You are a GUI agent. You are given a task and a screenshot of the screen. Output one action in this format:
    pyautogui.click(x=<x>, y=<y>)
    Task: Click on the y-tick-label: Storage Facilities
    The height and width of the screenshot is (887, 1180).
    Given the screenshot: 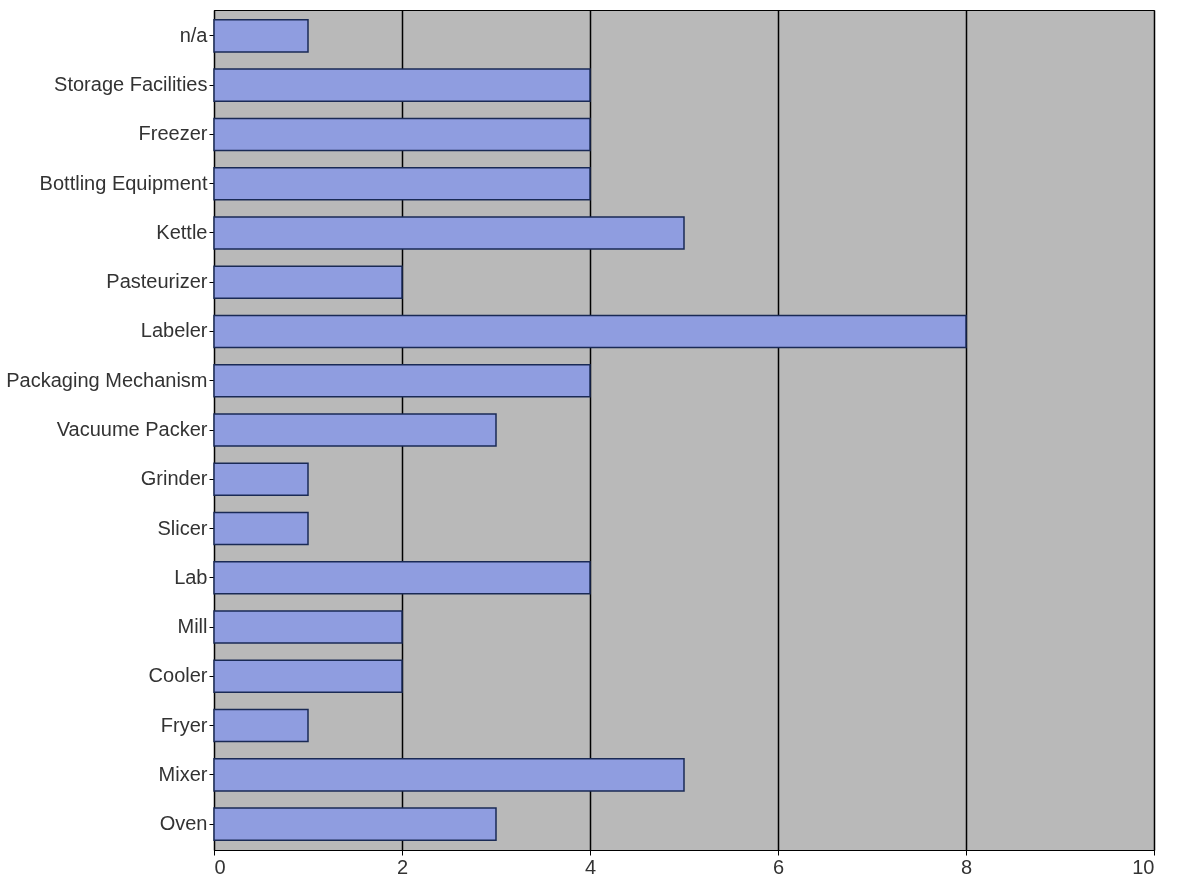 What is the action you would take?
    pyautogui.click(x=131, y=84)
    